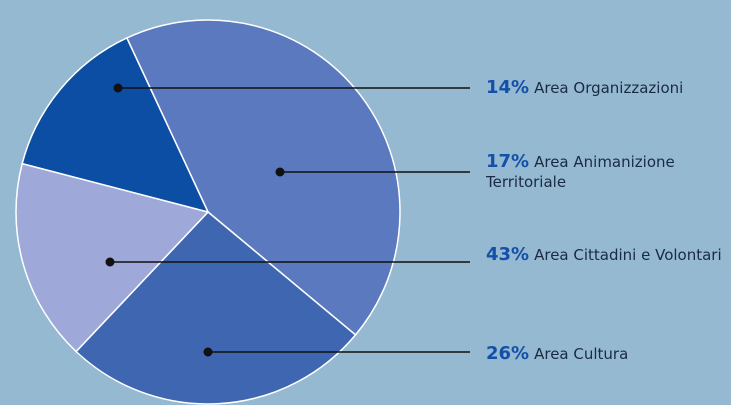 This screenshot has height=405, width=731. I want to click on category-label: Area Cittadini e Volontari, so click(628, 255).